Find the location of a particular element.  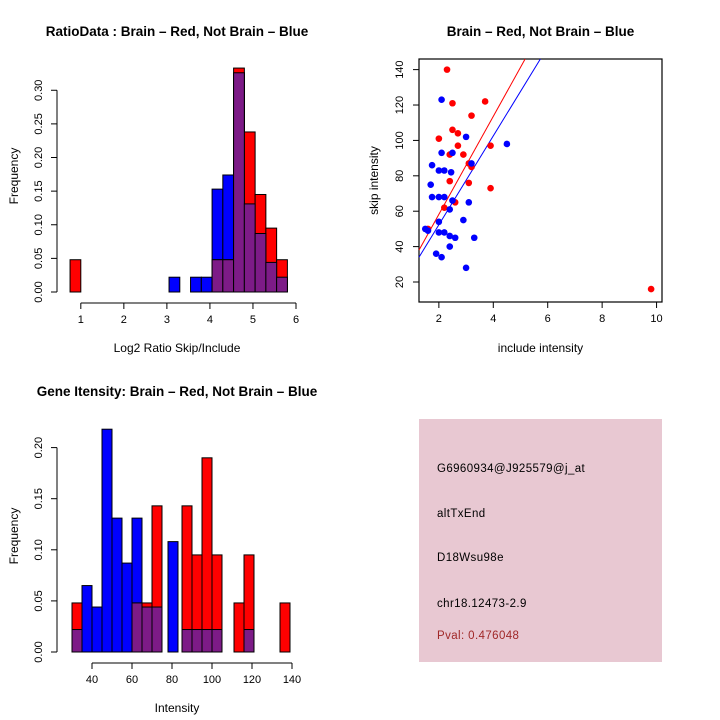

pval-text: Pval: 0.476048 is located at coordinates (478, 636).